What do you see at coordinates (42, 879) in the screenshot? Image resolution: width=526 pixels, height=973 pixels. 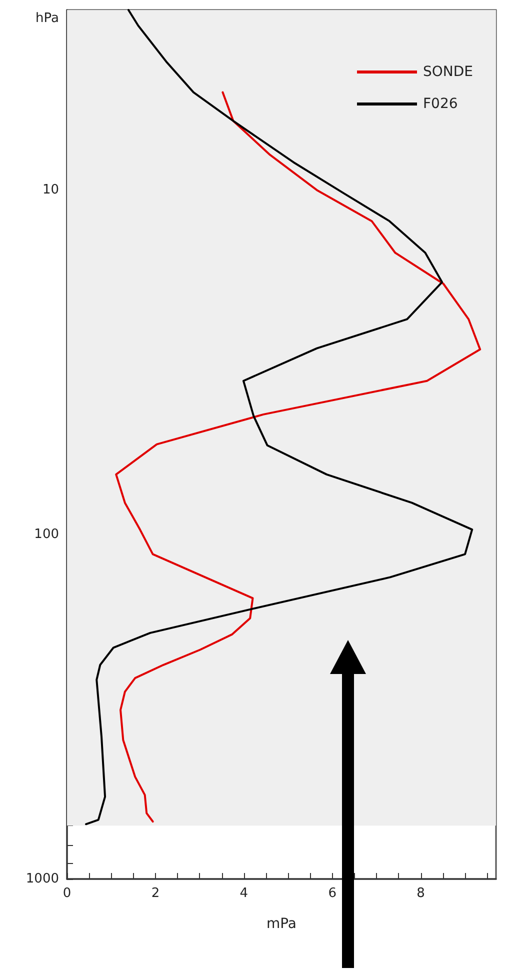 I see `y-tick-label: 1000` at bounding box center [42, 879].